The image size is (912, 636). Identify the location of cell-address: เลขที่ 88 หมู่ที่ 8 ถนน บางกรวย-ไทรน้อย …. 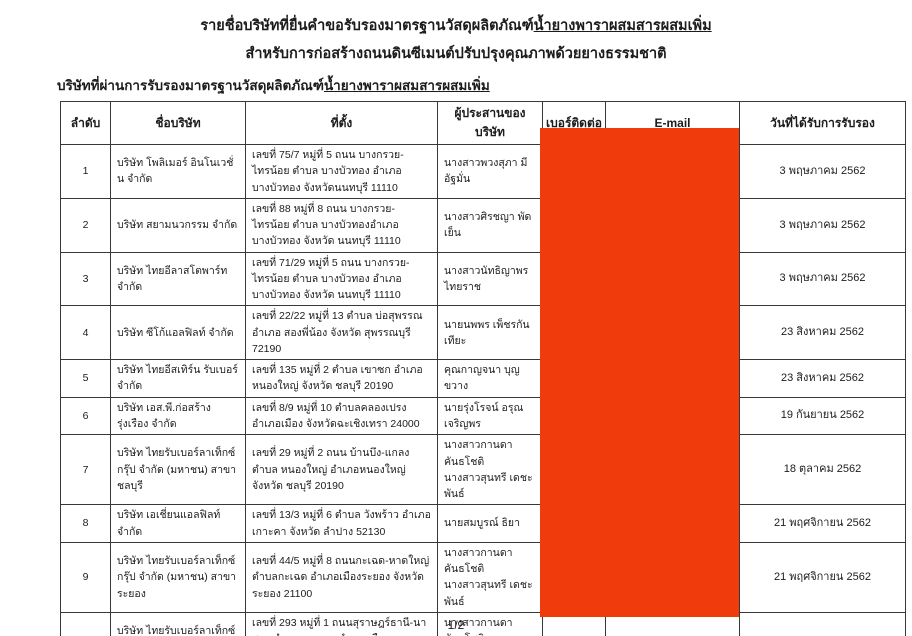
(341, 225).